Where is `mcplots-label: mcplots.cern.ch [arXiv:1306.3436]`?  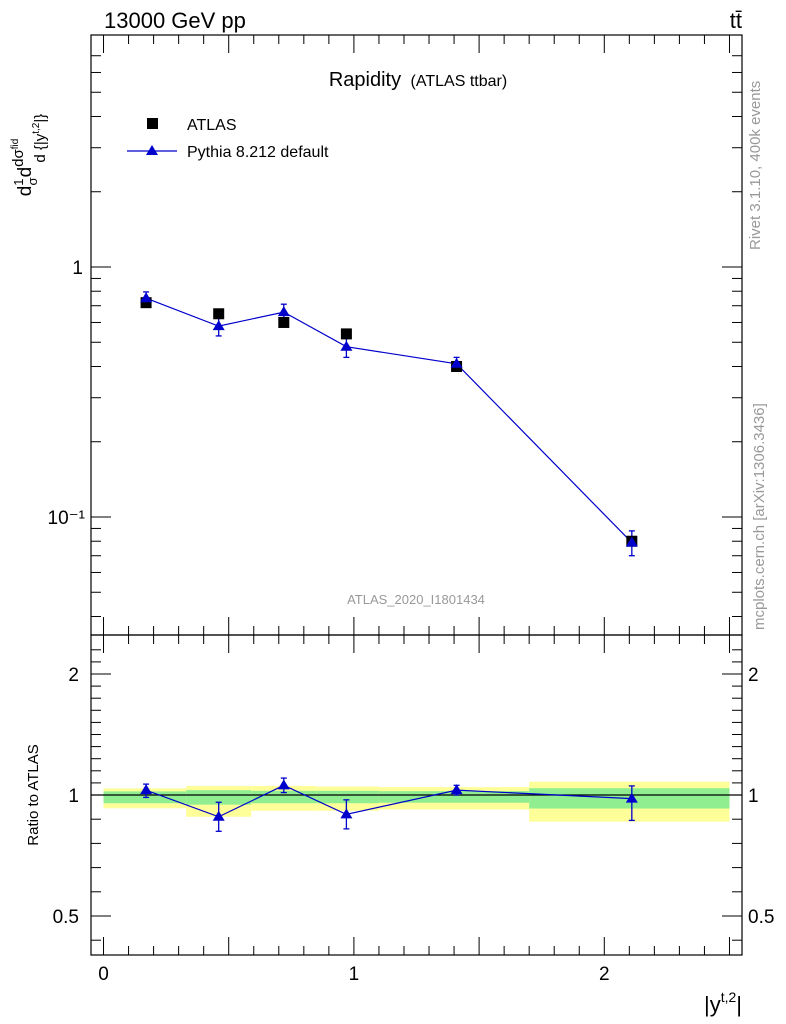 mcplots-label: mcplots.cern.ch [arXiv:1306.3436] is located at coordinates (759, 516).